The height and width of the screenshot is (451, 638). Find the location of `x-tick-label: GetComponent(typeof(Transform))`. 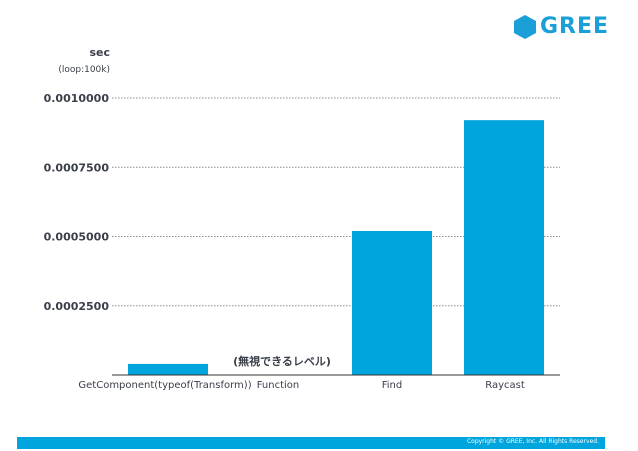

x-tick-label: GetComponent(typeof(Transform)) is located at coordinates (164, 385).